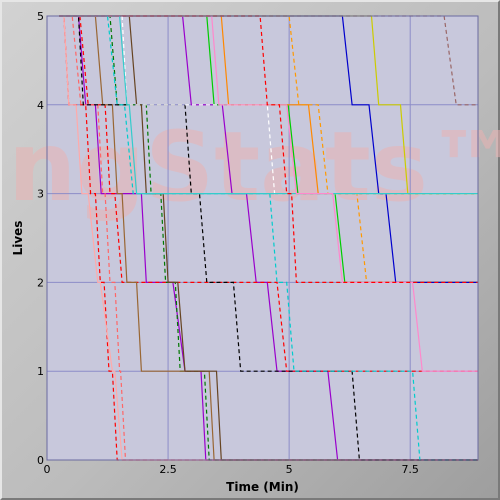 The width and height of the screenshot is (500, 500). Describe the element at coordinates (40, 238) in the screenshot. I see `y-axis-ticks: 0 1 2 3 4 5` at that location.